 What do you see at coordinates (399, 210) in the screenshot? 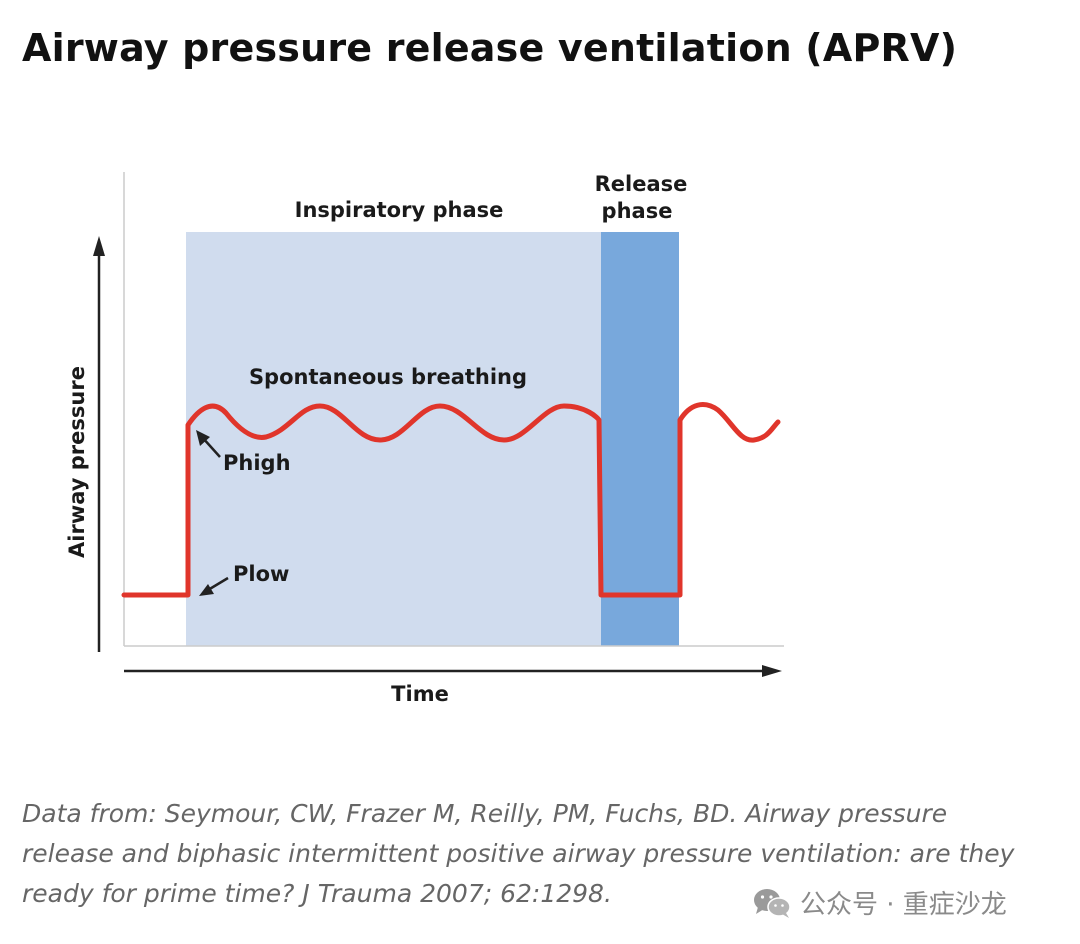
I see `inspiratory-phase-label: Inspiratory phase` at bounding box center [399, 210].